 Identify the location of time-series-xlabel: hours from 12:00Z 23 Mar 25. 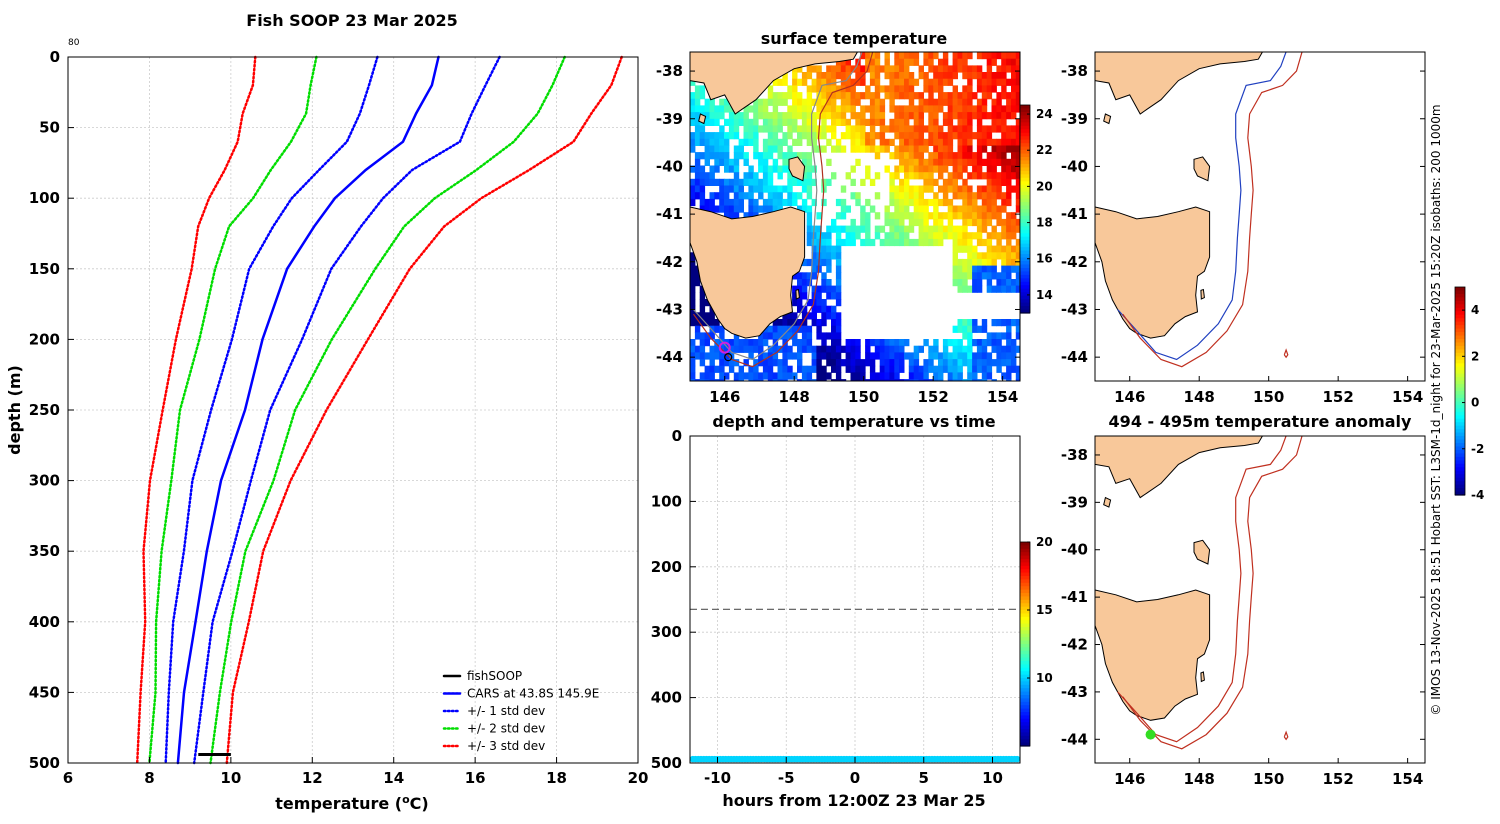
(853, 800).